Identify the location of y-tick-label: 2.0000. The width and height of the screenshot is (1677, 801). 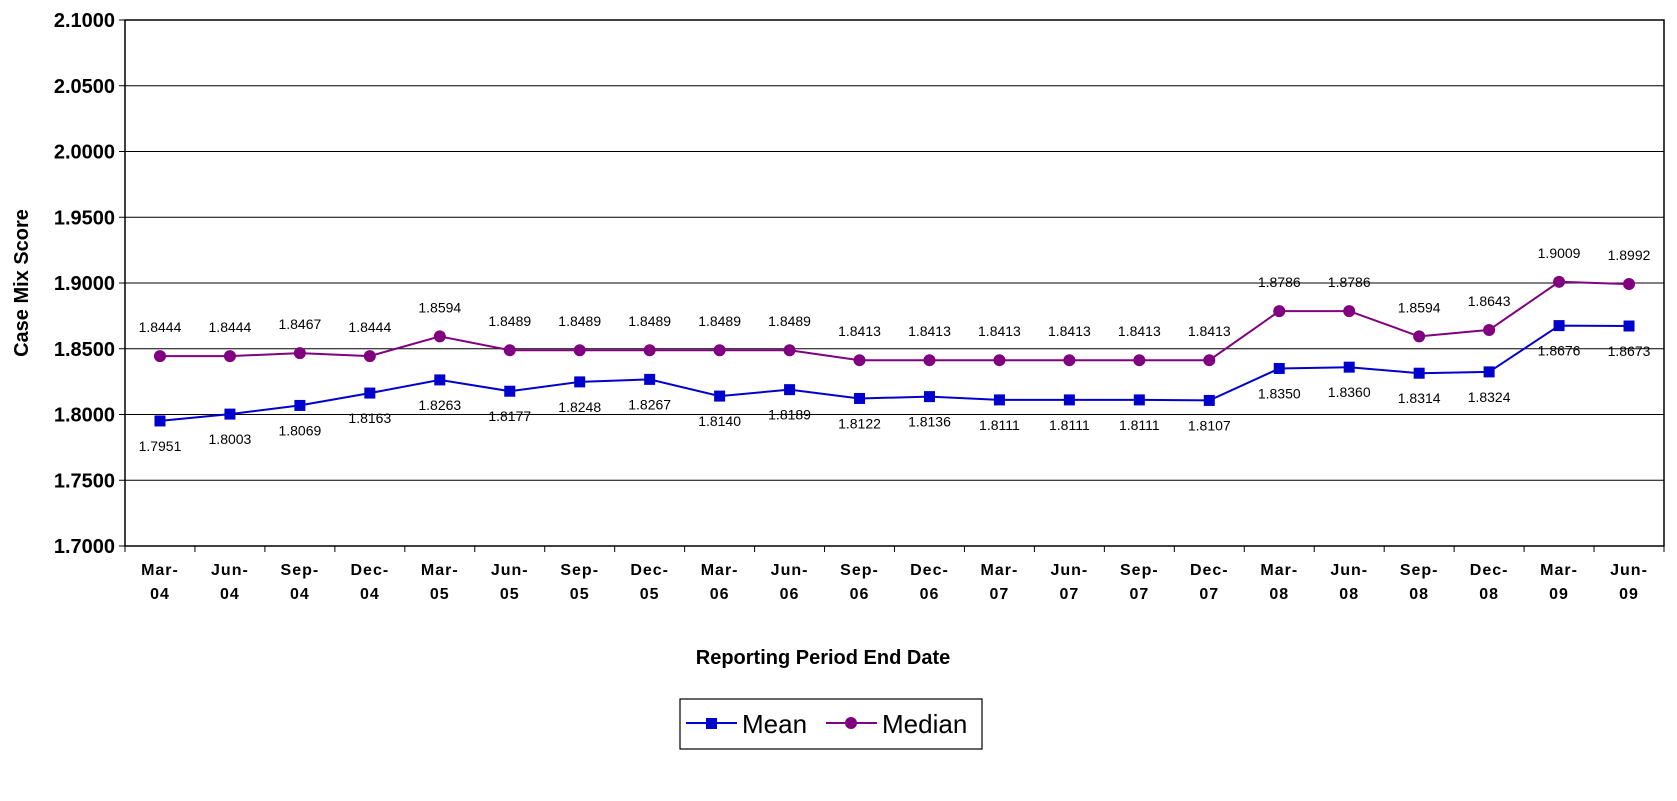
(84, 153).